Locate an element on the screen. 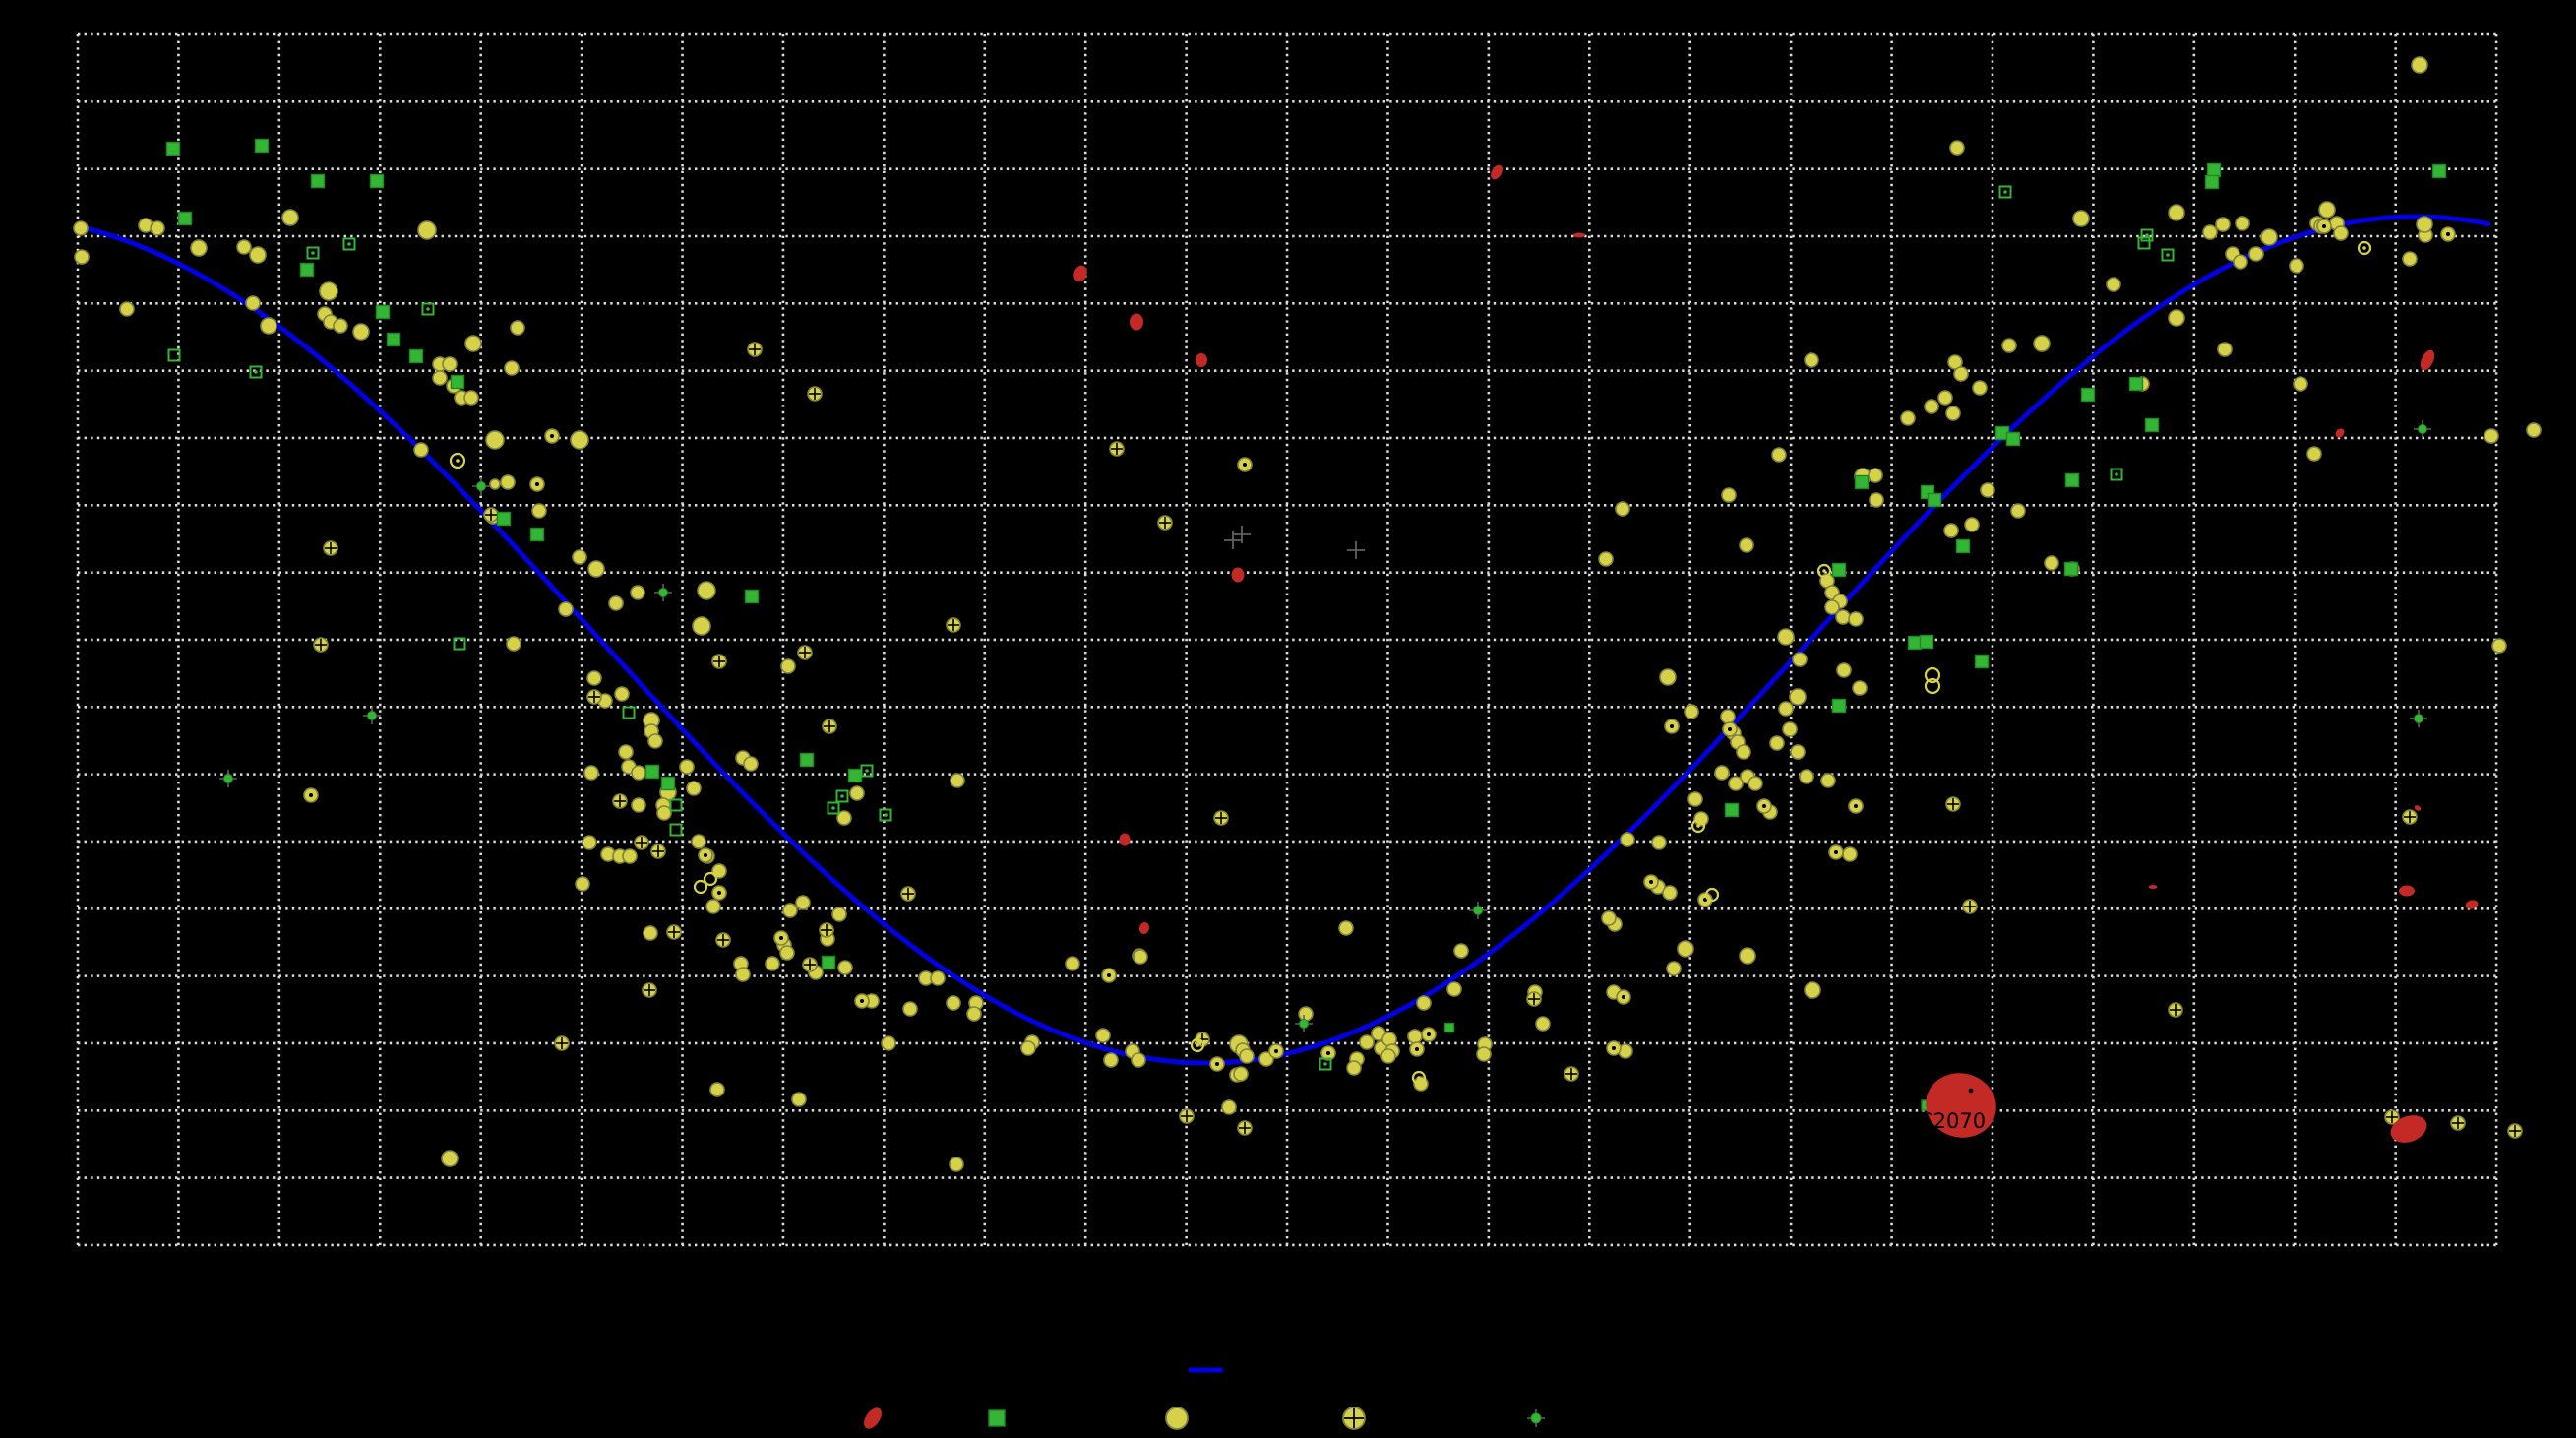 This screenshot has width=2576, height=1438. legend-red-ellipse-icon is located at coordinates (873, 1418).